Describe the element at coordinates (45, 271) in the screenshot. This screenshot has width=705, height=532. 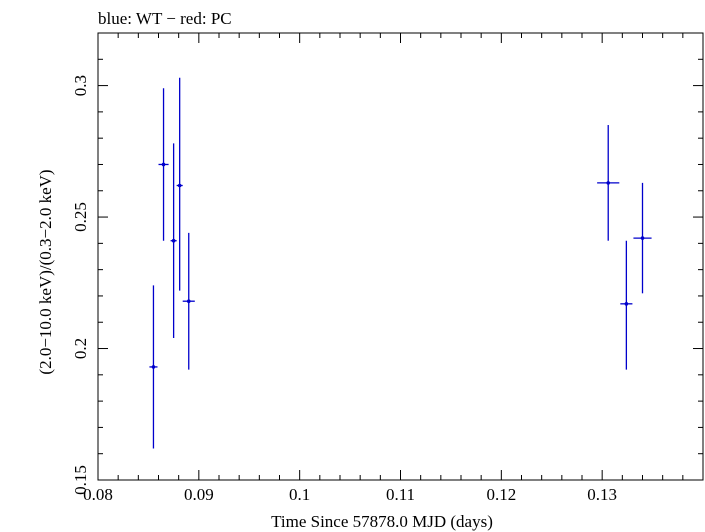
I see `y-axis-label: (2.0−10.0 keV)/(0.3−2.0 keV)` at that location.